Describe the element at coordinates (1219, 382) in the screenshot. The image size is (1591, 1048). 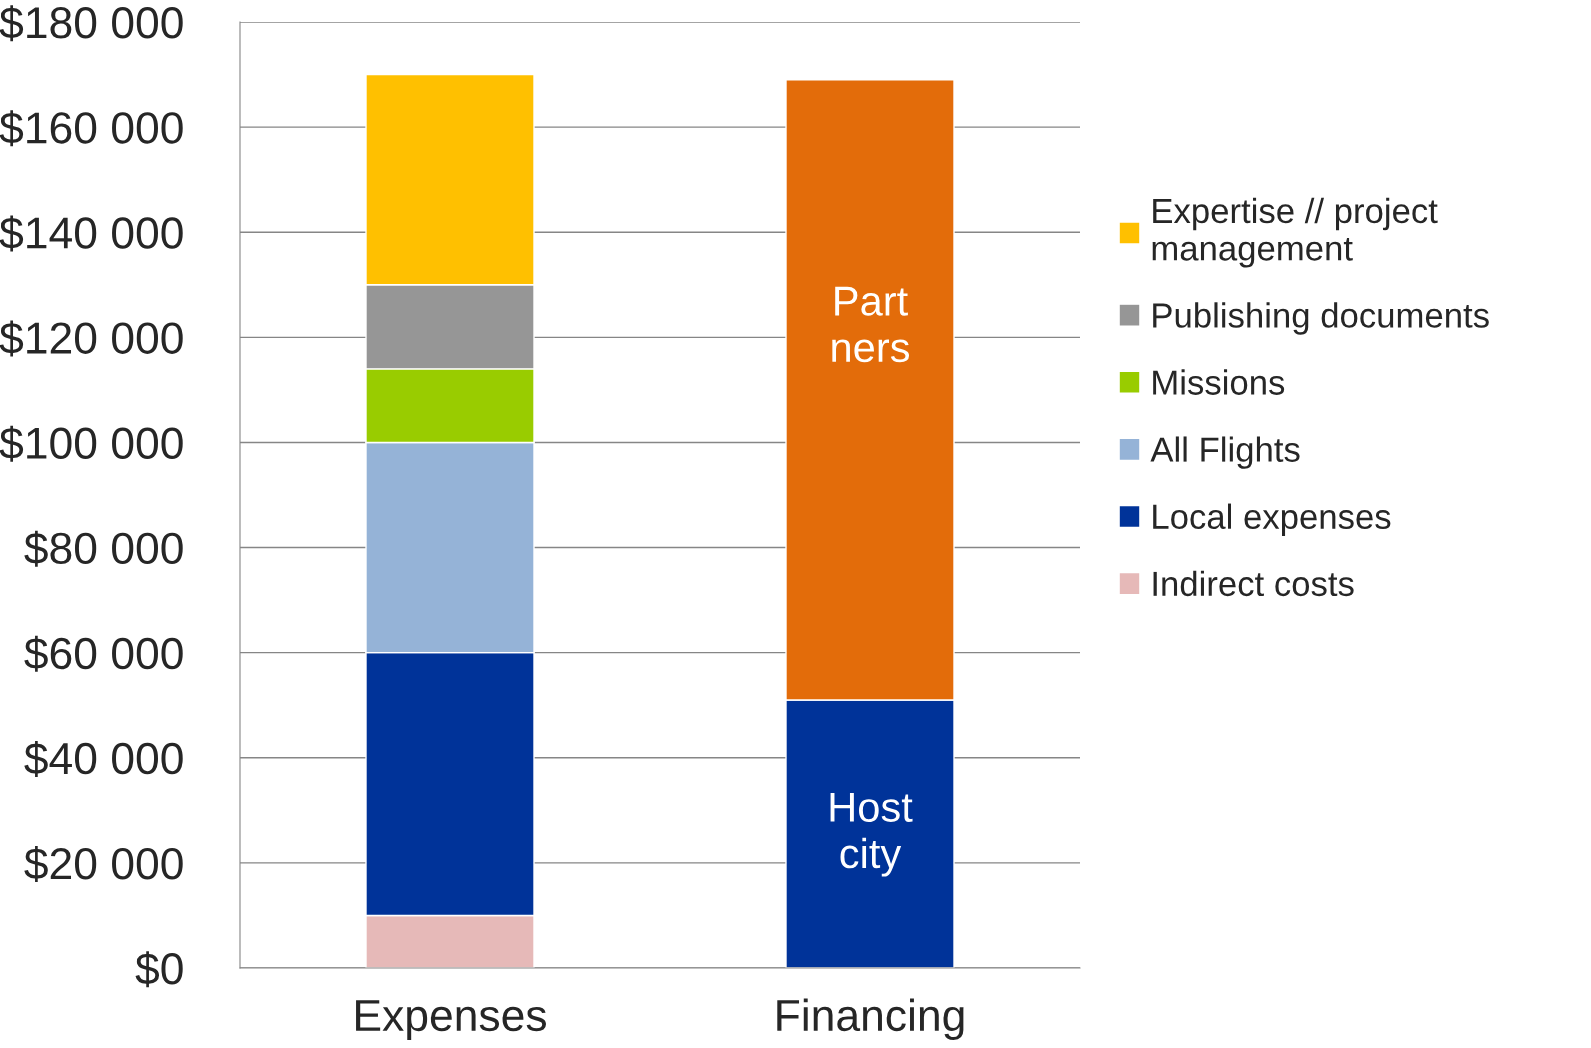
I see `legend-label: Missions` at that location.